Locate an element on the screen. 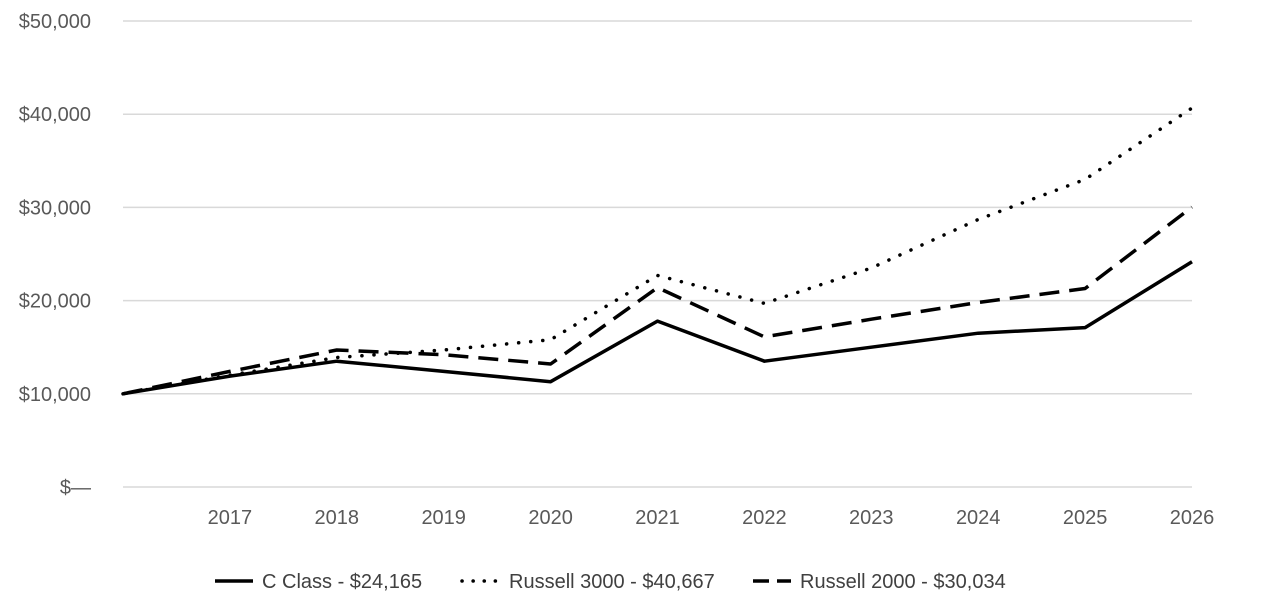 Image resolution: width=1286 pixels, height=614 pixels. legend-label-1: Russell 3000 - $40,667 is located at coordinates (612, 582).